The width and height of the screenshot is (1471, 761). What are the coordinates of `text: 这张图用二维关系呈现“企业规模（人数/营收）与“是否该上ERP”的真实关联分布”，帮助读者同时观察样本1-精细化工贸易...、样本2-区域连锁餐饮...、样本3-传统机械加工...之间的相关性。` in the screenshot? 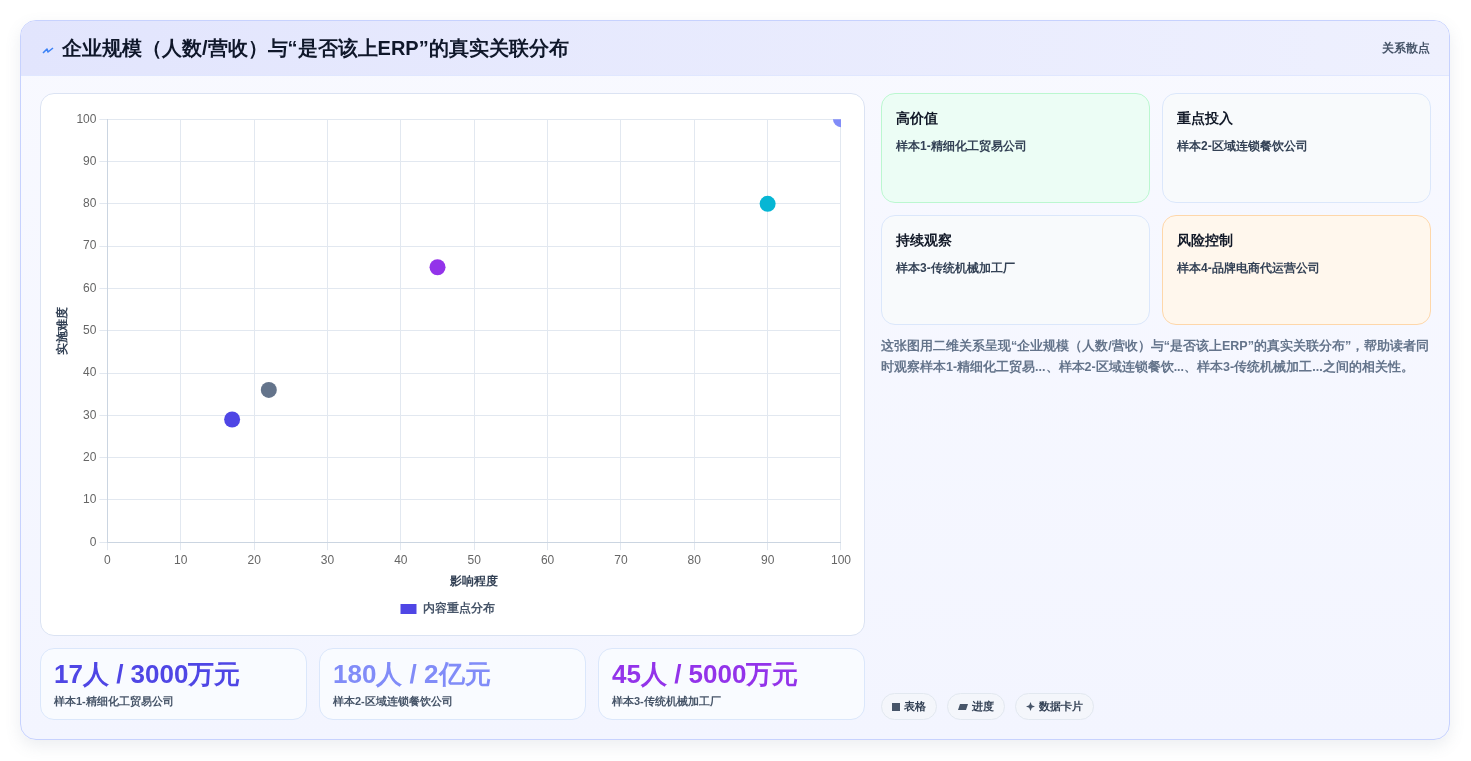 It's located at (1156, 357).